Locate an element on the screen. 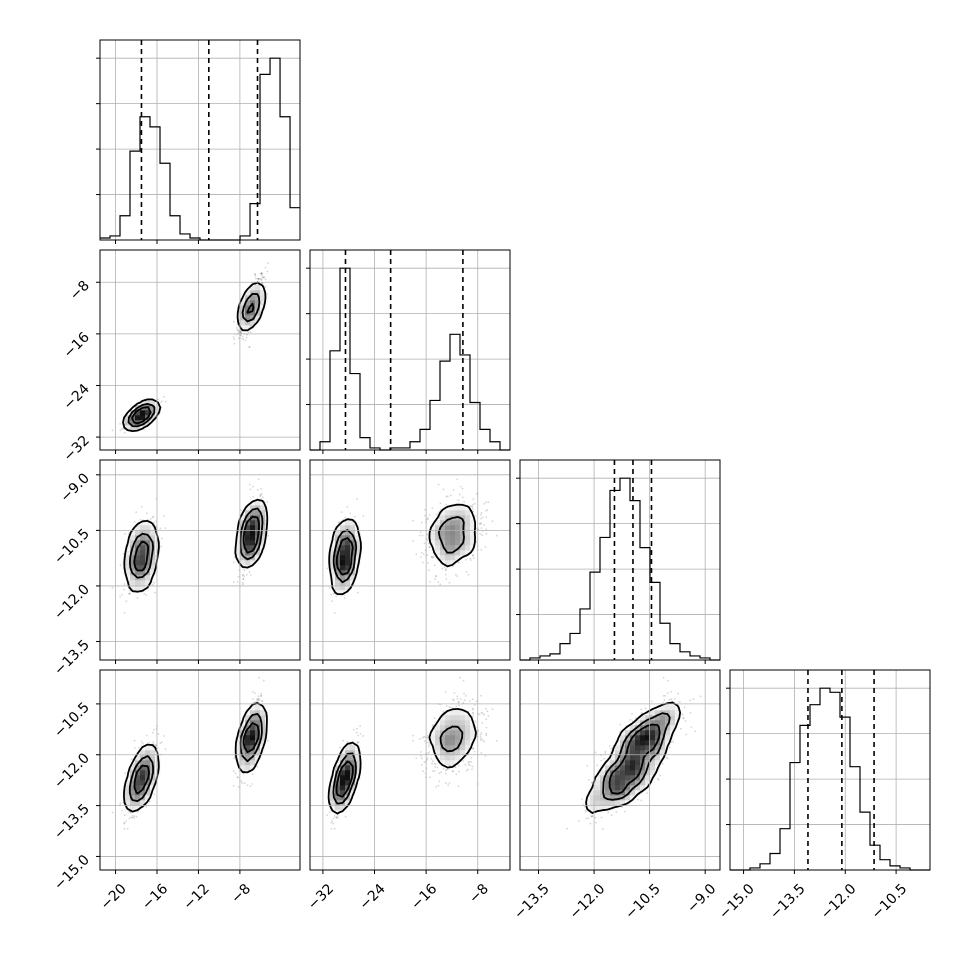 Image resolution: width=970 pixels, height=970 pixels. histogram-step-p0 is located at coordinates (200, 149).